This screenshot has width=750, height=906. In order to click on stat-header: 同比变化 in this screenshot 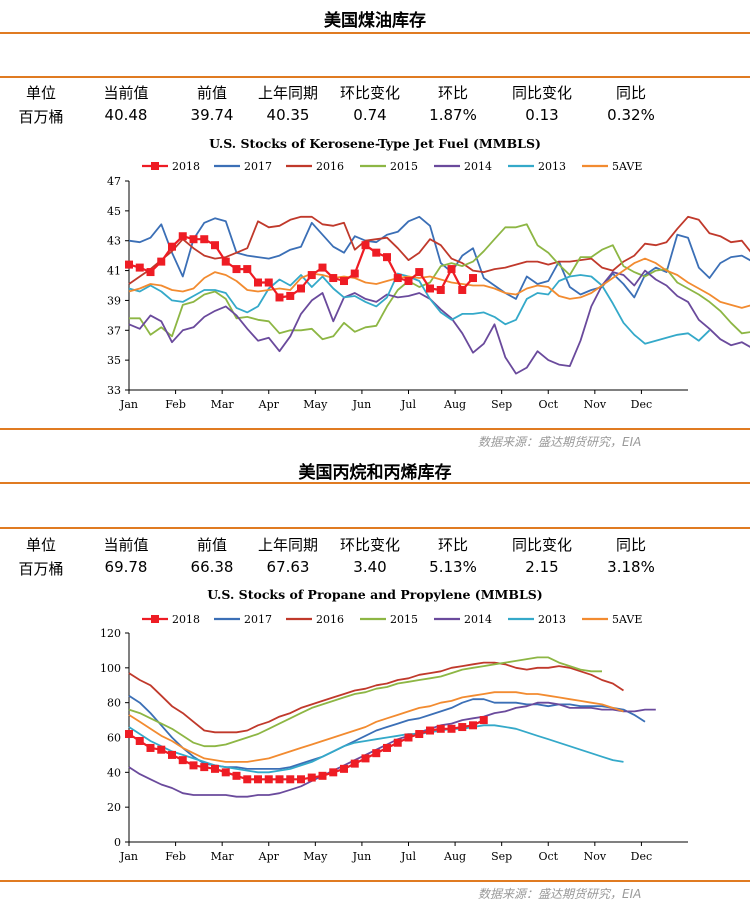, I will do `click(542, 93)`.